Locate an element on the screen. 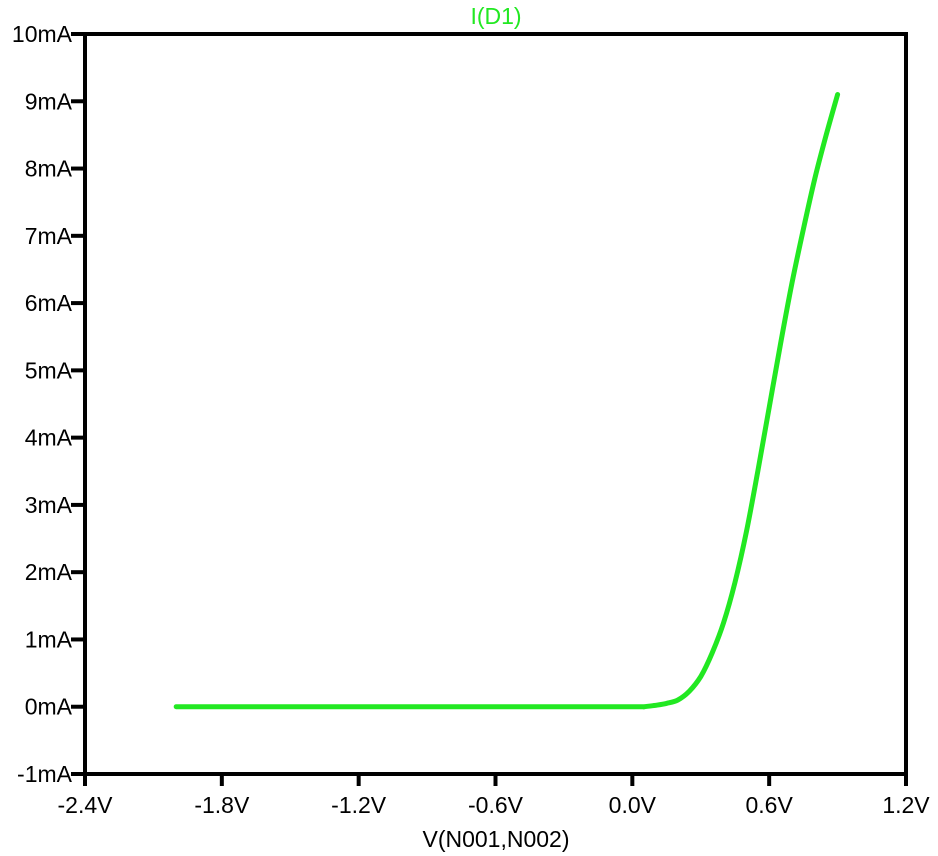  y-tick-label: 7mA is located at coordinates (49, 236).